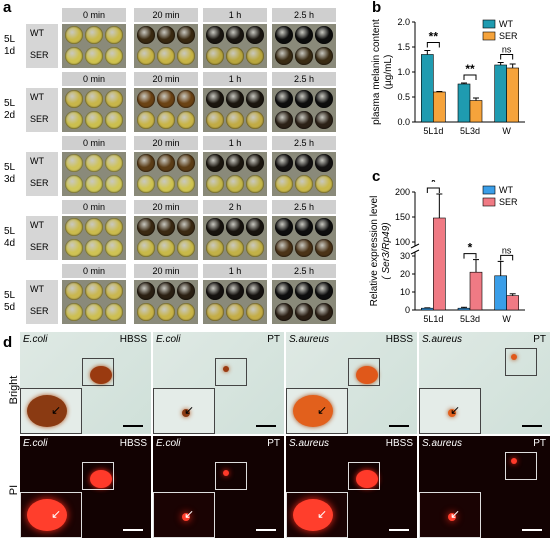  I want to click on ser-label: SER, so click(39, 311).